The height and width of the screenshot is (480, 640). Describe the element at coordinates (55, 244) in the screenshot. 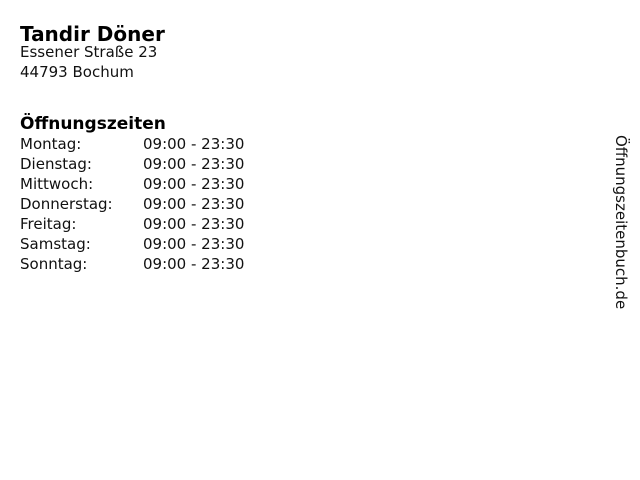

I see `day-label: Samstag:` at that location.